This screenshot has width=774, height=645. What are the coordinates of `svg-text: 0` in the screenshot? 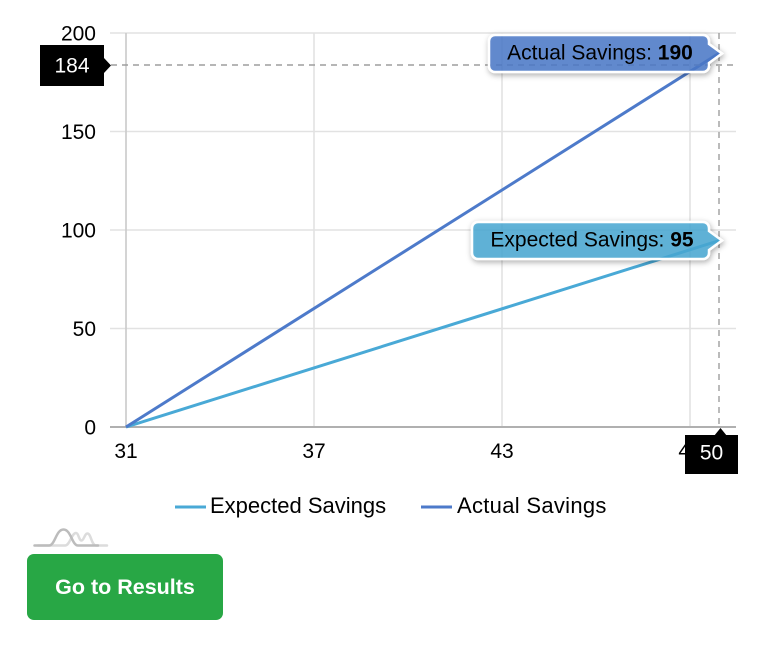 It's located at (90, 428).